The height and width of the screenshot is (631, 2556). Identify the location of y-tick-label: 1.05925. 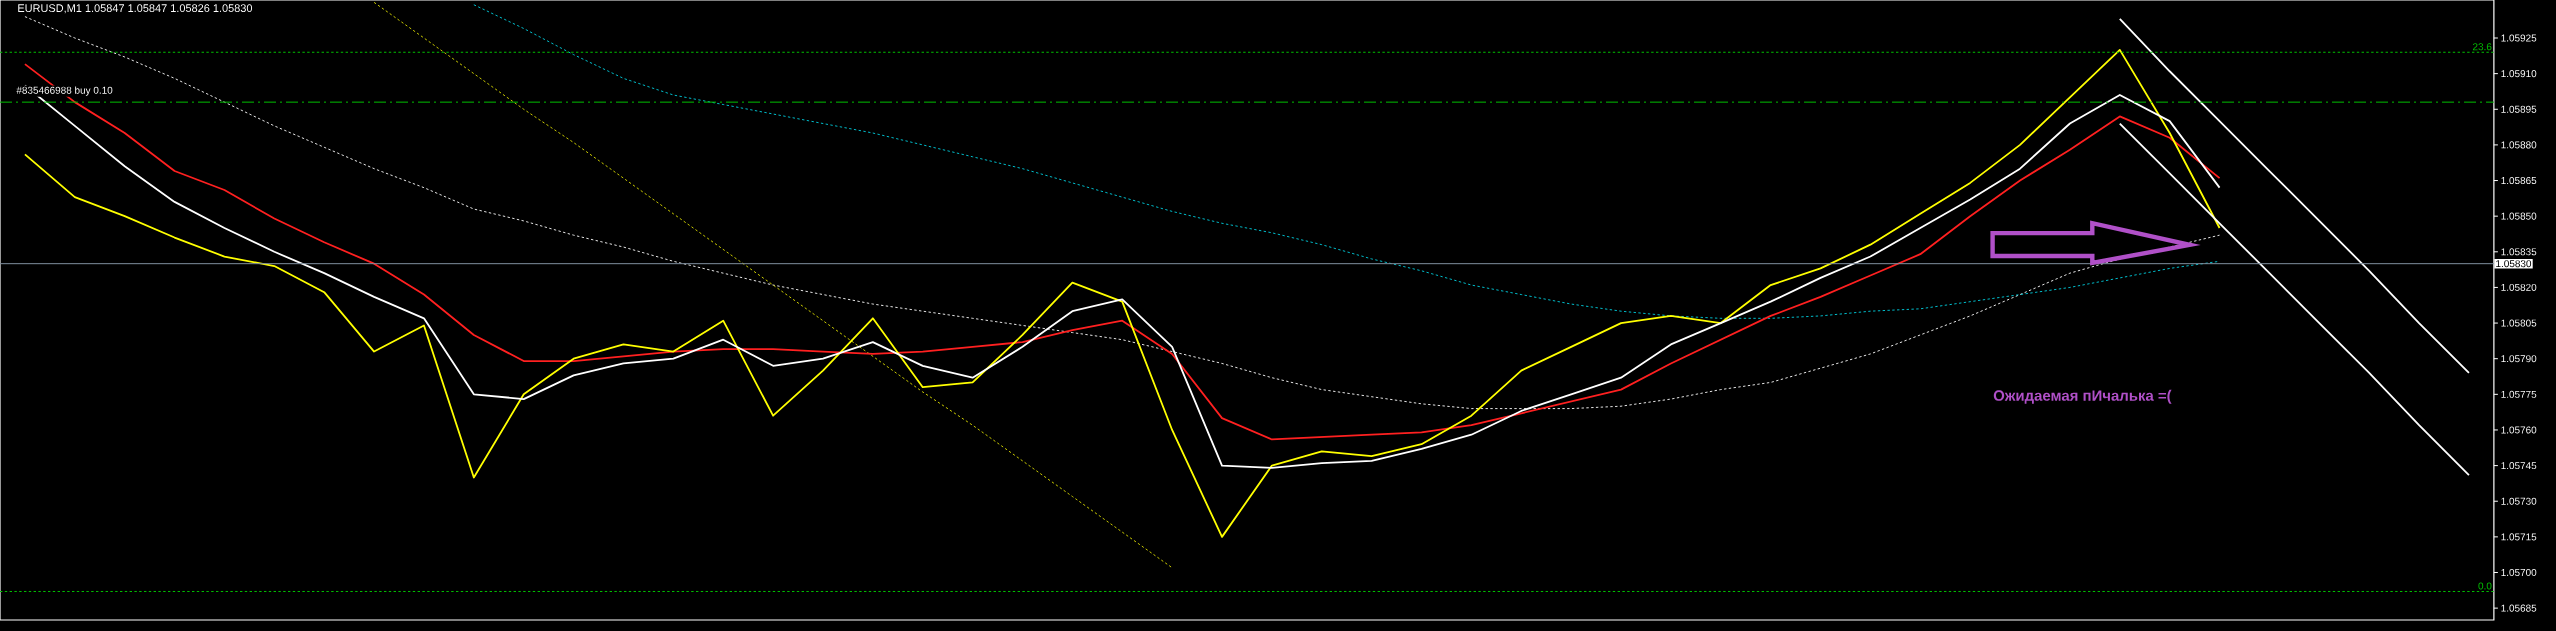
(2519, 38).